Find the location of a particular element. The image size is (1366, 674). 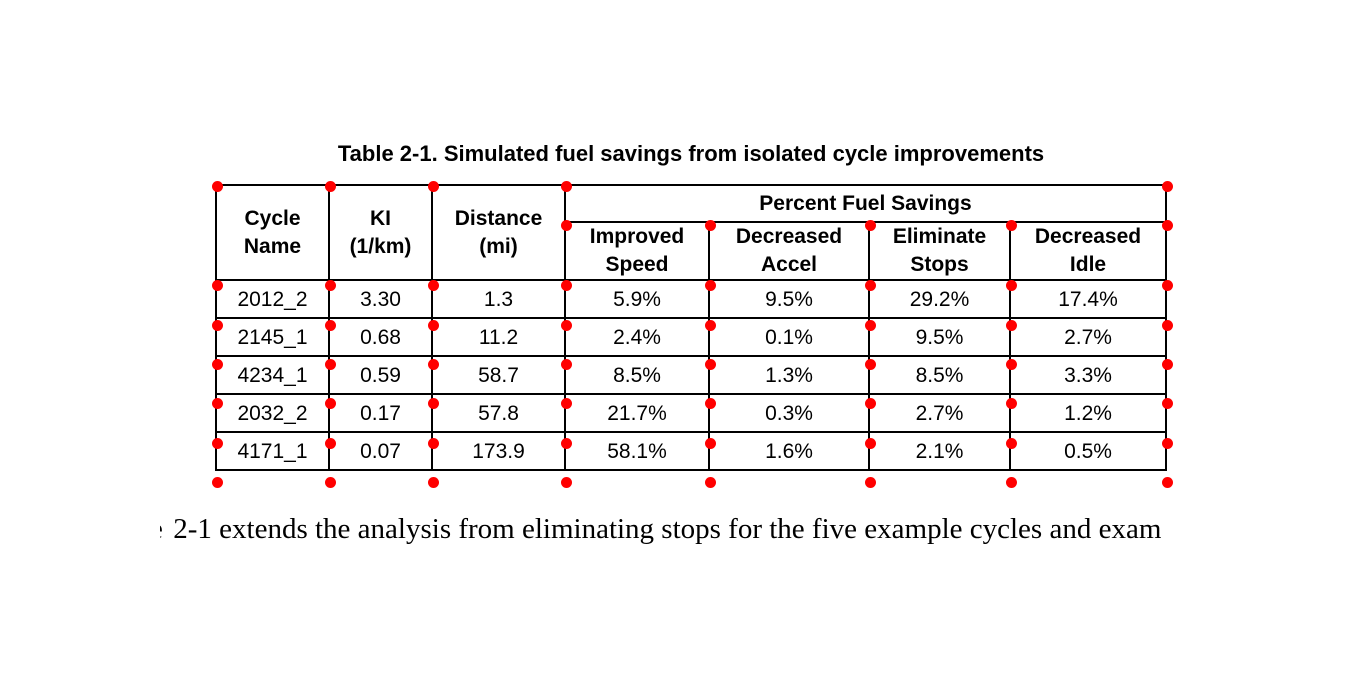

clipped-character: e is located at coordinates (163, 529).